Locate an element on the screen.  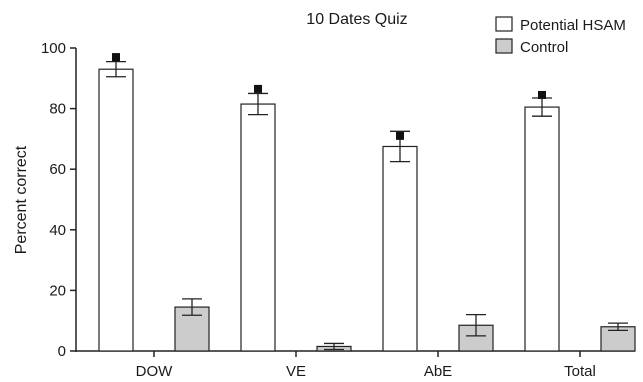
chart-title: 10 Dates Quiz is located at coordinates (356, 19).